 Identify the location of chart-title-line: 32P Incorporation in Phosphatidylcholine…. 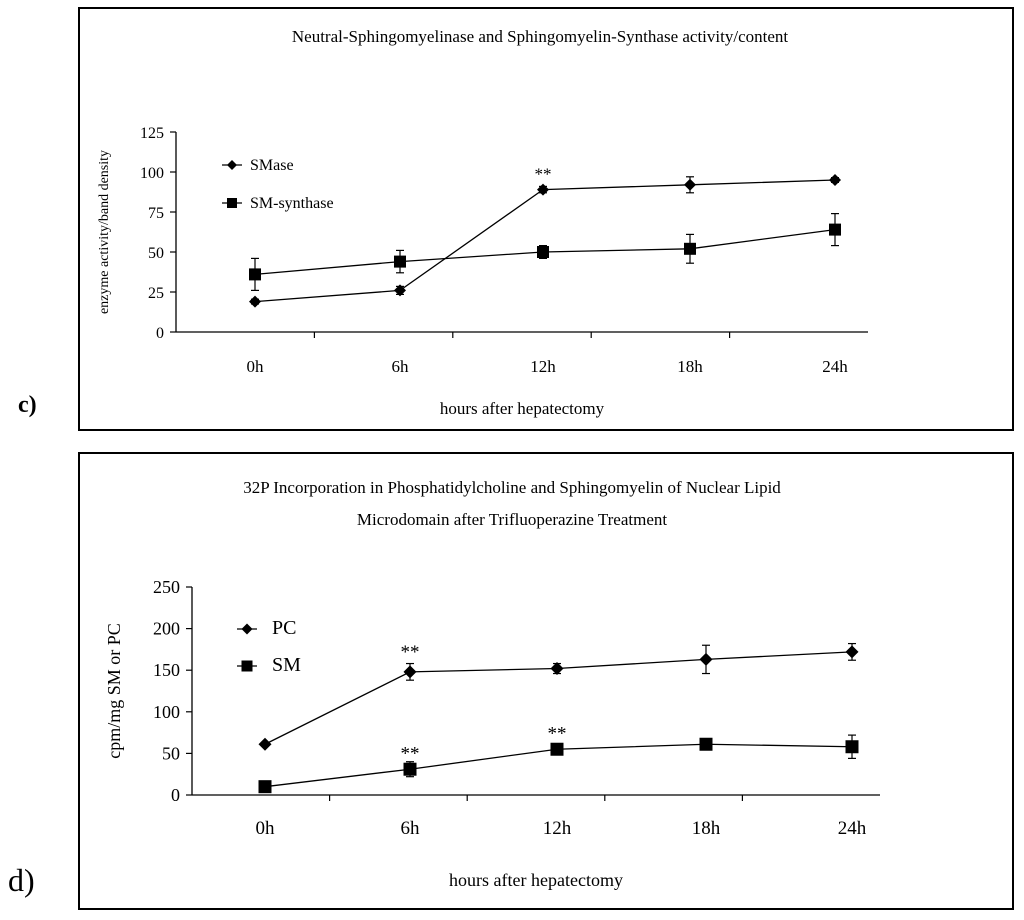
(512, 487).